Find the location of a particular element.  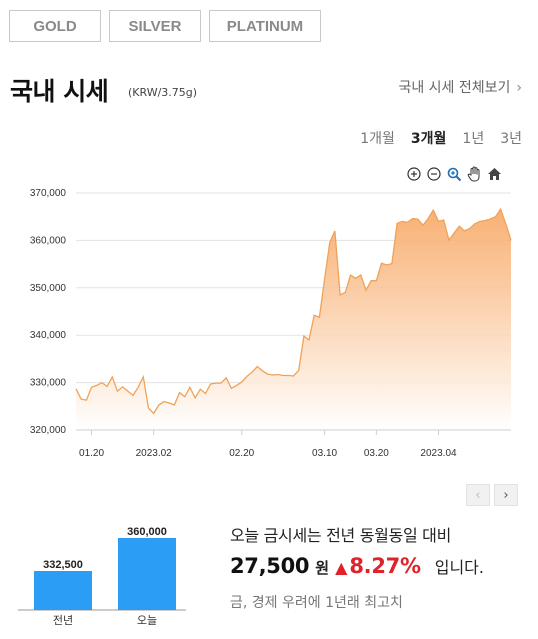

x-tick-label: 01.20 is located at coordinates (91, 453).